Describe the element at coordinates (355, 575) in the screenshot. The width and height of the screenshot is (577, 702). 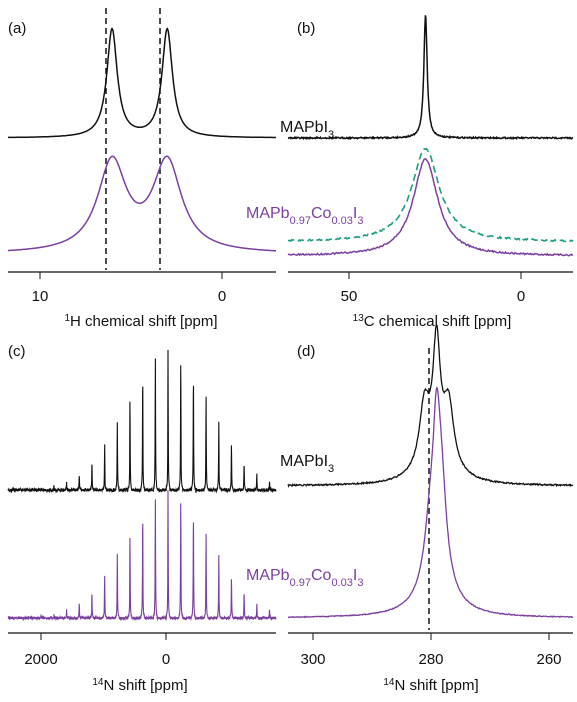
I see `mapbco-d-c: I` at that location.